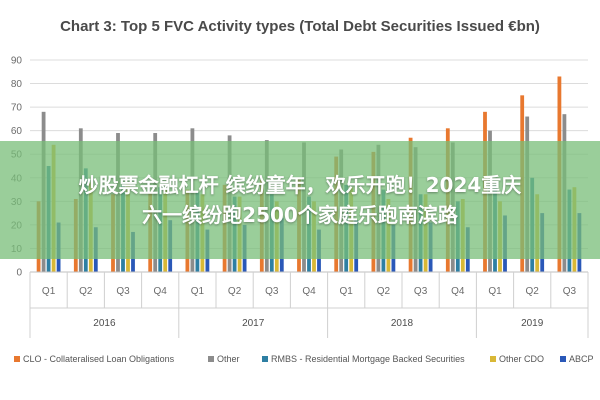 The image size is (600, 400). What do you see at coordinates (532, 323) in the screenshot?
I see `year-label: 2019` at bounding box center [532, 323].